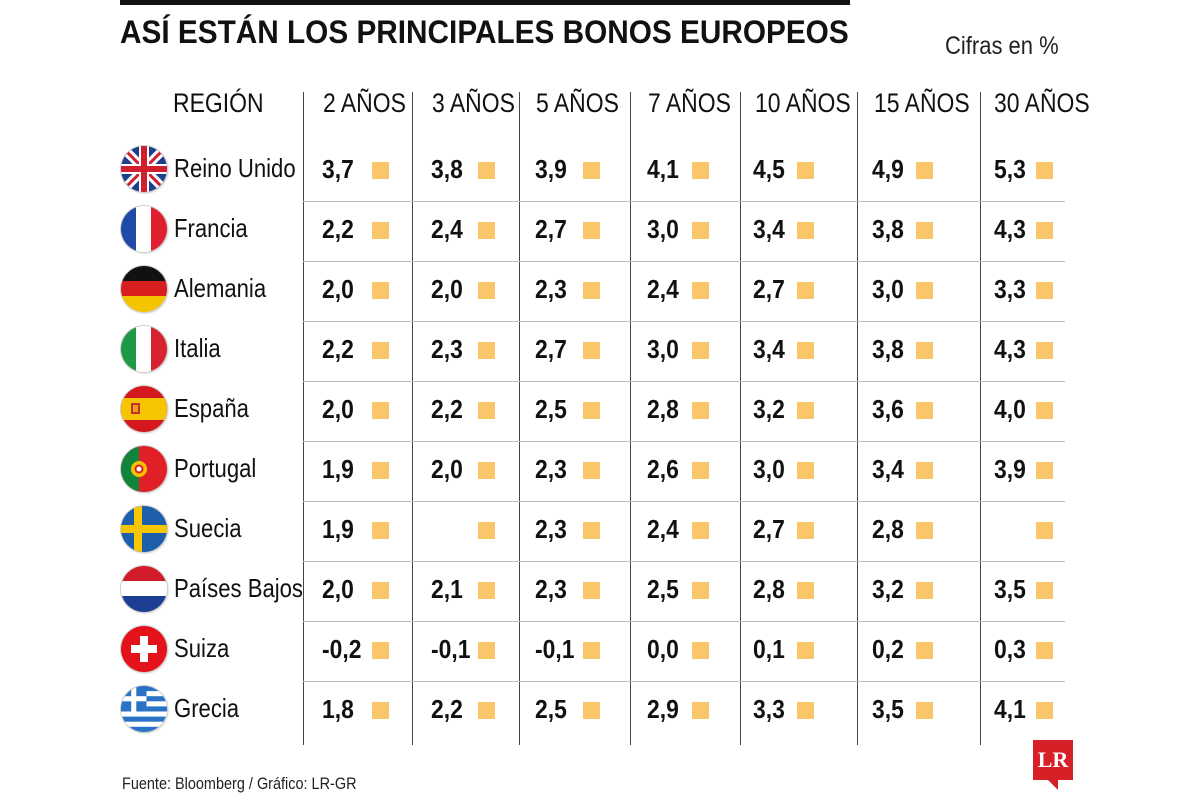  What do you see at coordinates (144, 529) in the screenshot?
I see `sweden-flag-icon` at bounding box center [144, 529].